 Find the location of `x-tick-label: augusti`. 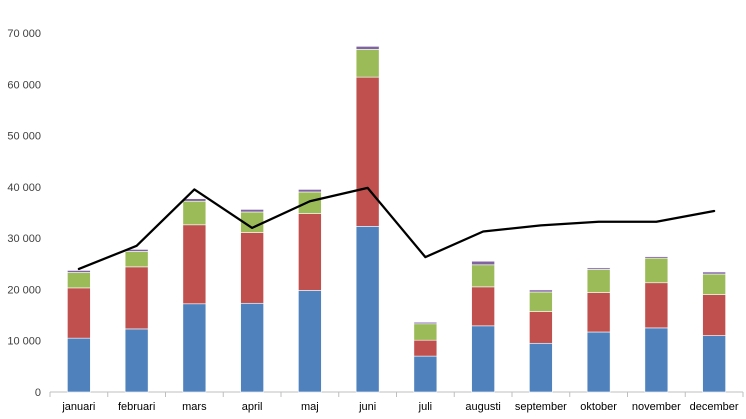

x-tick-label: augusti is located at coordinates (482, 407).